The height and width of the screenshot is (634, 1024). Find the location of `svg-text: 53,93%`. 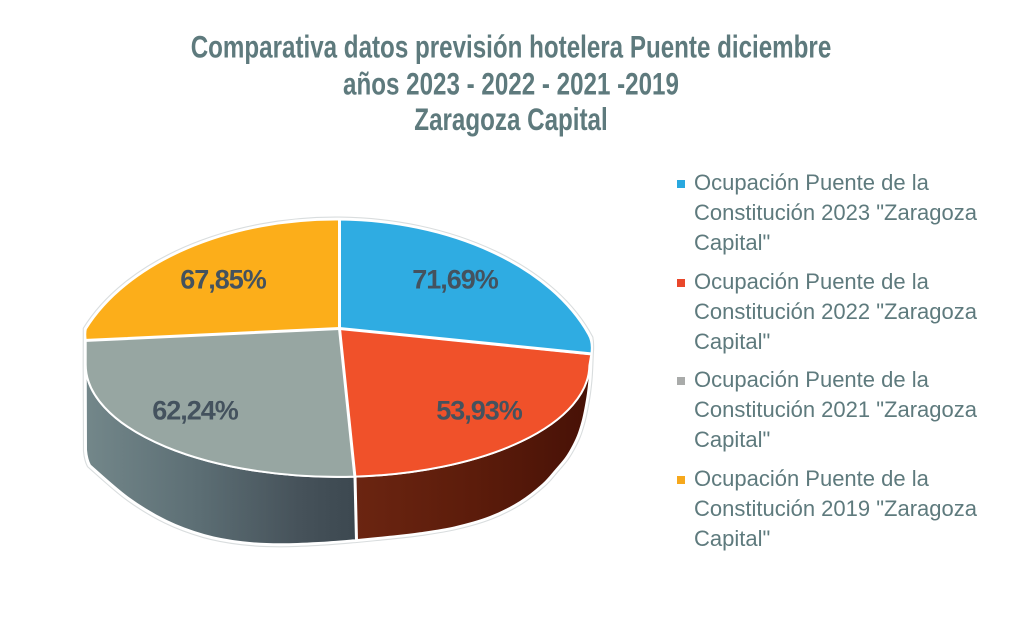

svg-text: 53,93% is located at coordinates (479, 411).